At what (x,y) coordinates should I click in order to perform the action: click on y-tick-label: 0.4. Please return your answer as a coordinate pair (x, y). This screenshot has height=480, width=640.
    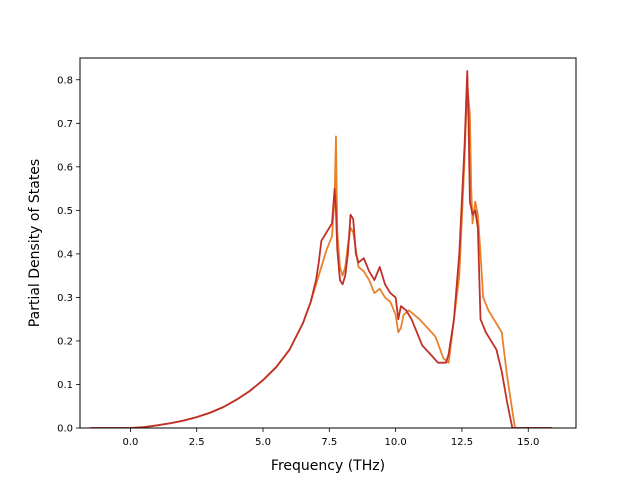
    Looking at the image, I should click on (65, 254).